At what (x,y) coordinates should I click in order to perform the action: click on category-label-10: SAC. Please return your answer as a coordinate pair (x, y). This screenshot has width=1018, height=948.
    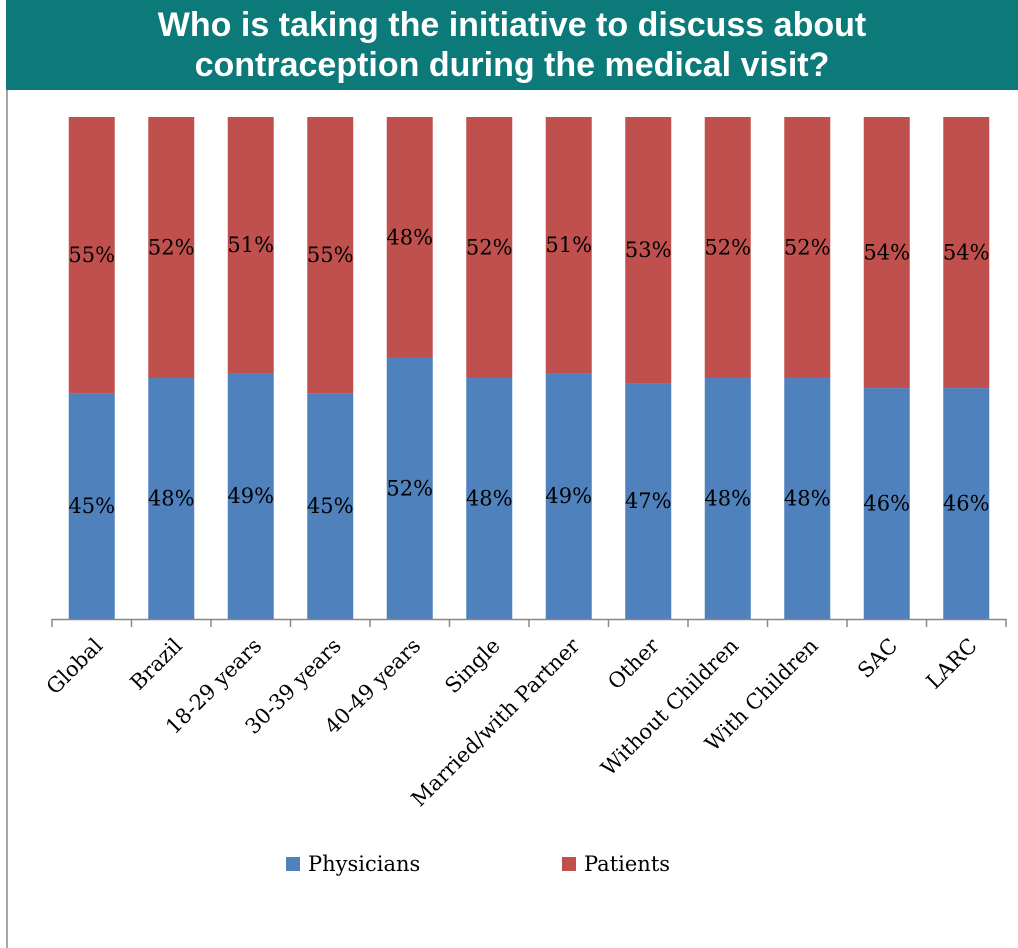
    Looking at the image, I should click on (877, 658).